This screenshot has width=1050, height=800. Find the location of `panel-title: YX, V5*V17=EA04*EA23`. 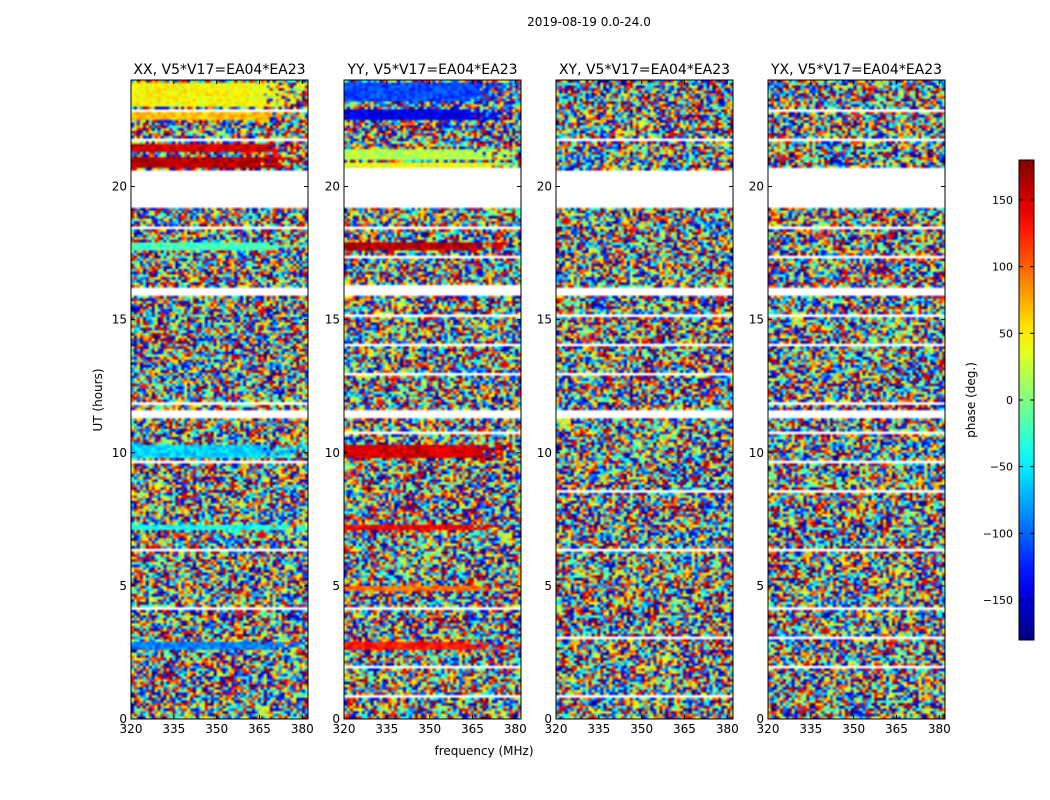

panel-title: YX, V5*V17=EA04*EA23 is located at coordinates (856, 70).